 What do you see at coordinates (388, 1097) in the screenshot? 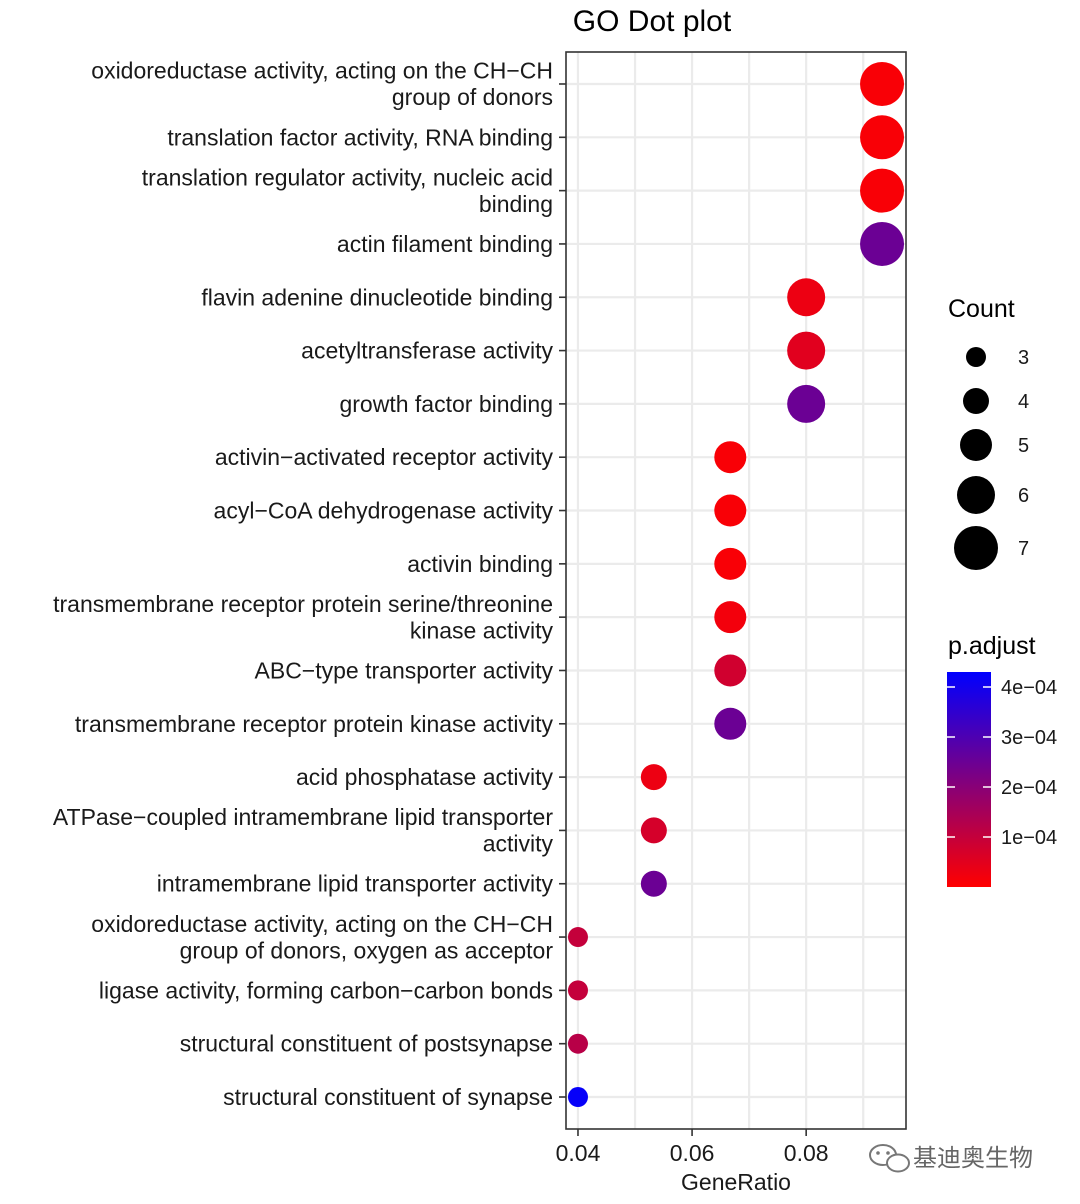
I see `y-tick-label: structural constituent of synapse` at bounding box center [388, 1097].